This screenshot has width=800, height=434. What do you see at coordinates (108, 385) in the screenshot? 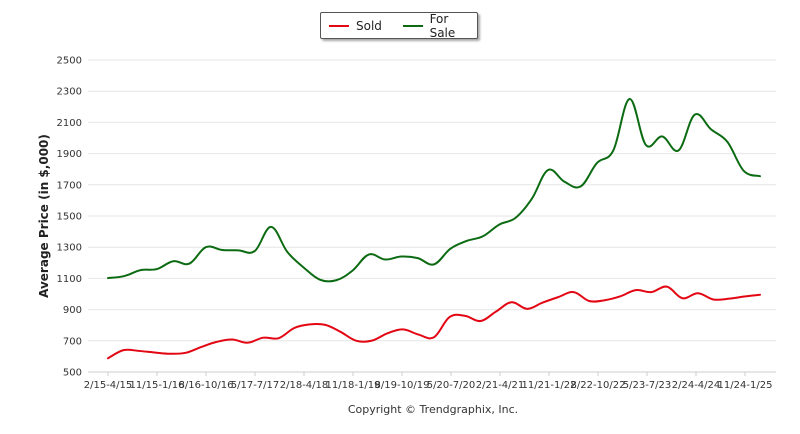
I see `x-tick-label: 2/15-4/15` at bounding box center [108, 385].